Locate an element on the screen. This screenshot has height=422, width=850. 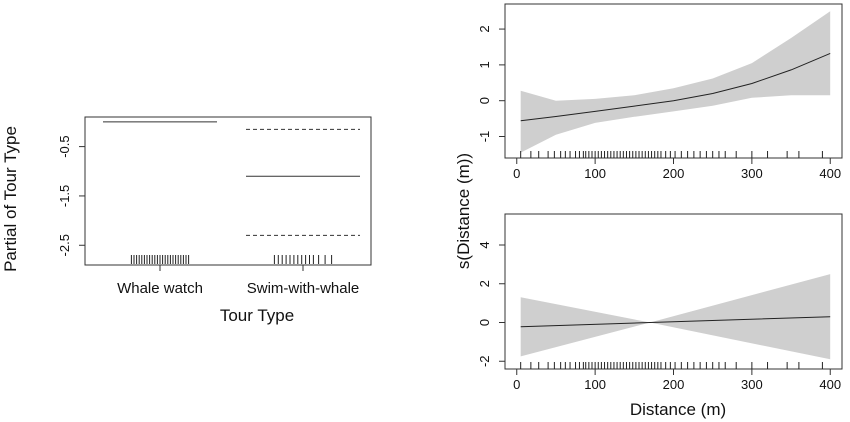
distance-bottom-x-tick-label: 300 is located at coordinates (752, 384).